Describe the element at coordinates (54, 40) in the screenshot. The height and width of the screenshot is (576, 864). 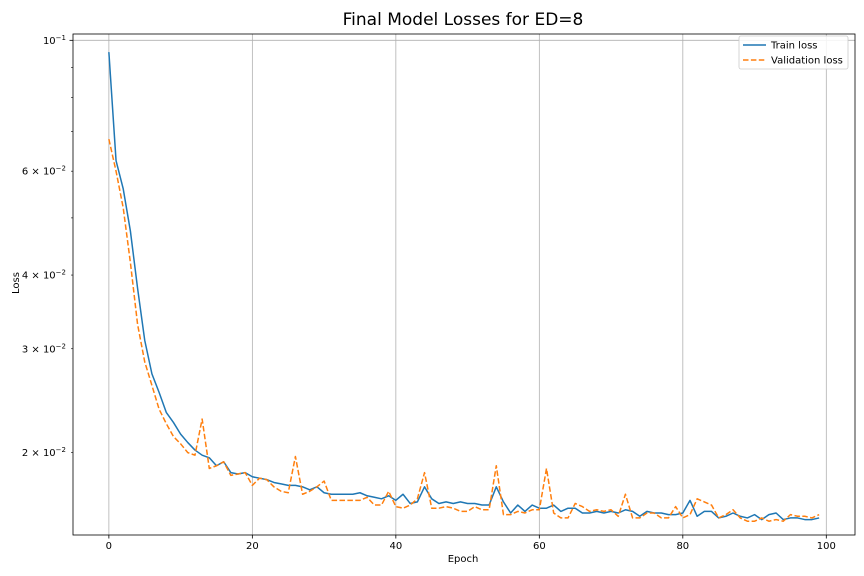
I see `y-tick-label: 10−1` at that location.